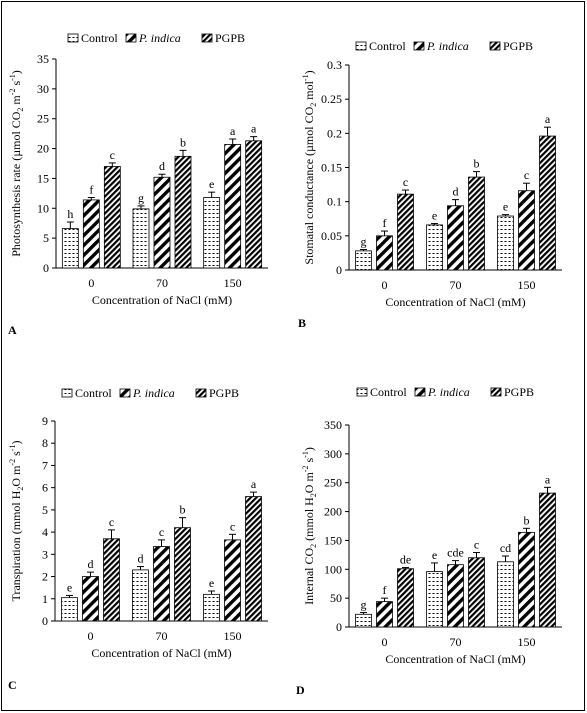  I want to click on y-tick-label: 3, so click(45, 554).